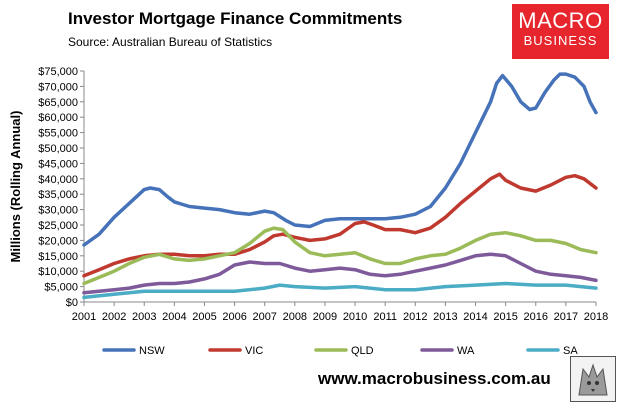  I want to click on y-tick-label: $55,000, so click(58, 134).